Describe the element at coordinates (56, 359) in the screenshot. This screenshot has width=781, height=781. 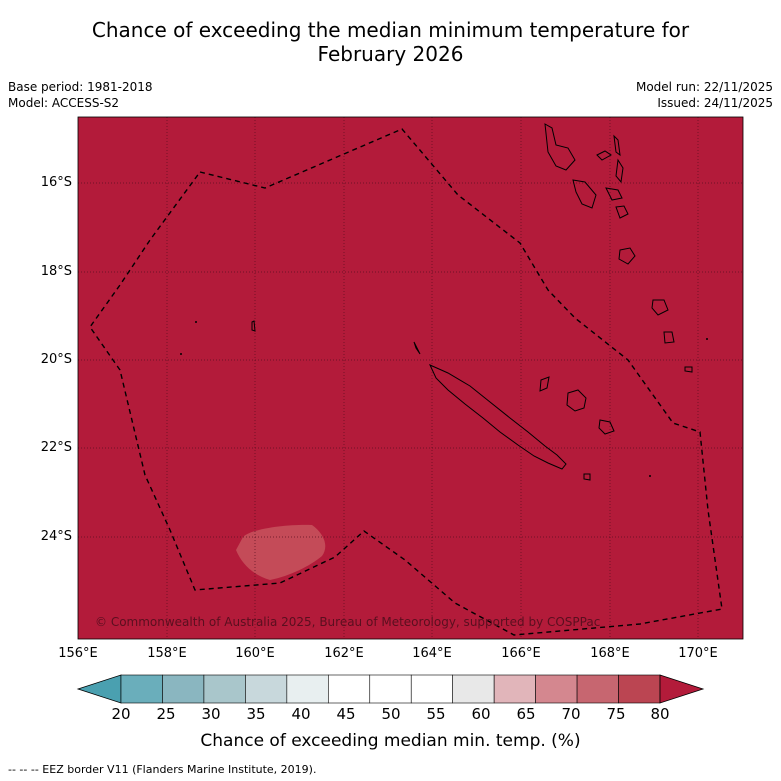
I see `lat-label-20s: 20°S` at that location.